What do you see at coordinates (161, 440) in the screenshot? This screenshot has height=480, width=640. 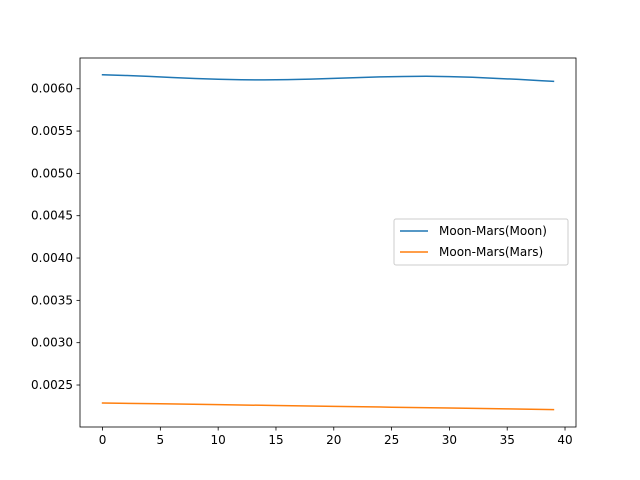 I see `x-tick-label: 5` at bounding box center [161, 440].